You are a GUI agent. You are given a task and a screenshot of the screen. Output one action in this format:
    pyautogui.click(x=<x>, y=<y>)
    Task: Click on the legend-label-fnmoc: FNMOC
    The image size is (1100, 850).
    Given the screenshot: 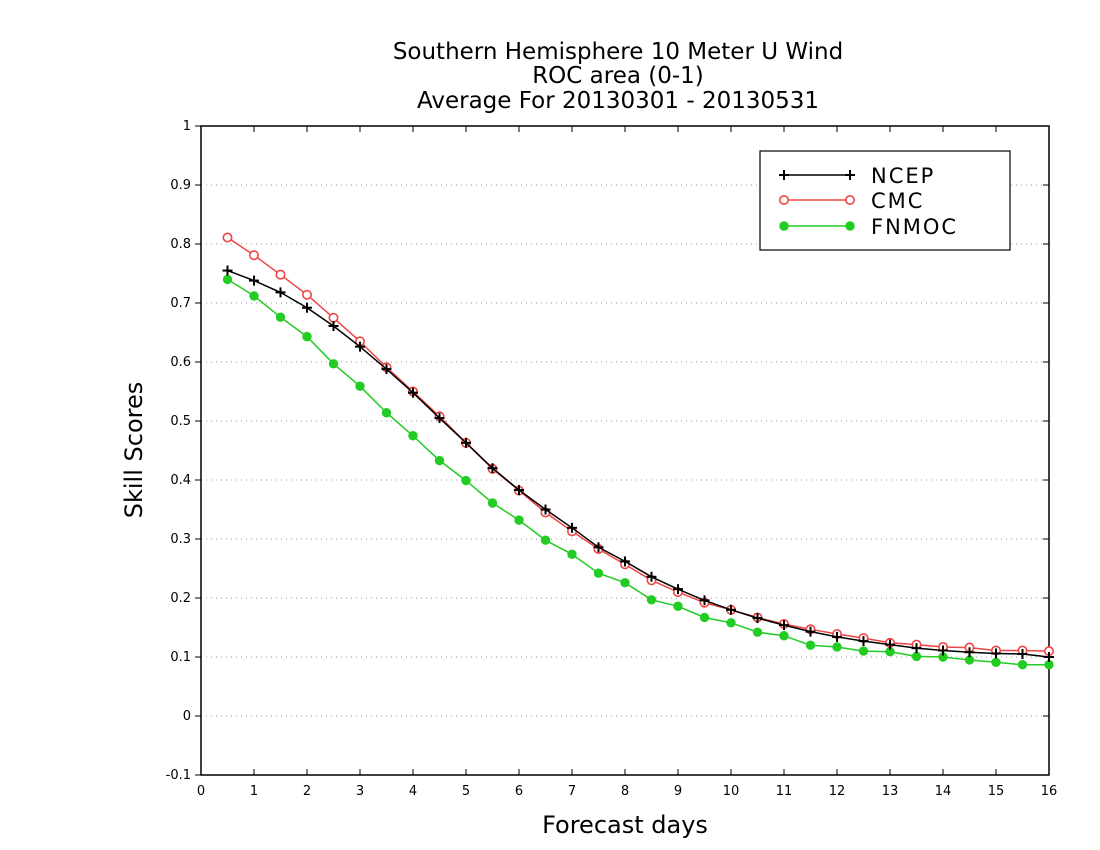 What is the action you would take?
    pyautogui.click(x=914, y=227)
    